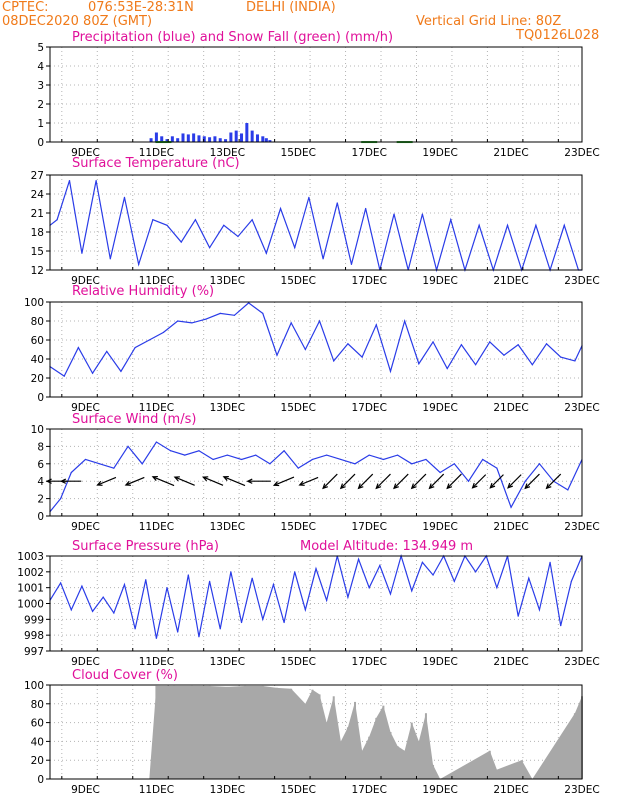  I want to click on series-line, so click(316, 477).